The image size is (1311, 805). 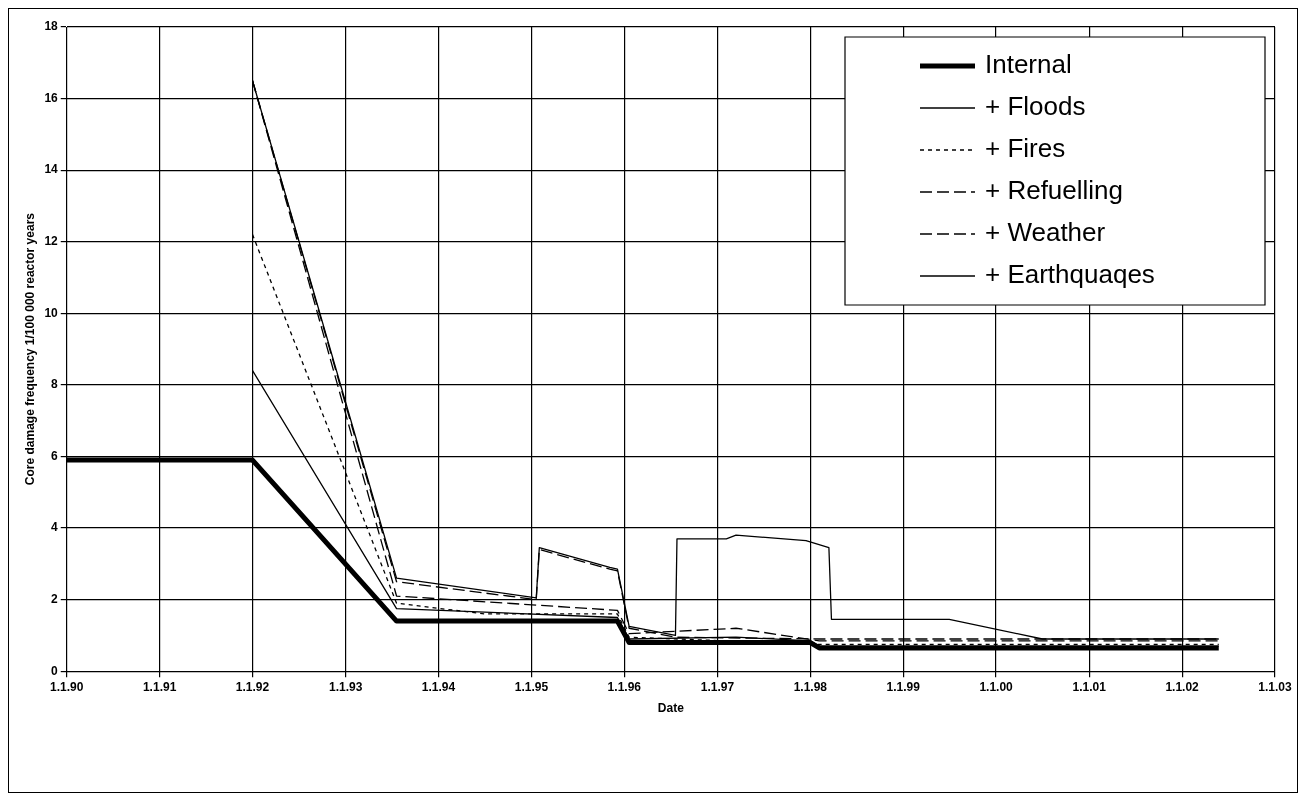 I want to click on legend-label: Internal, so click(x=1028, y=64).